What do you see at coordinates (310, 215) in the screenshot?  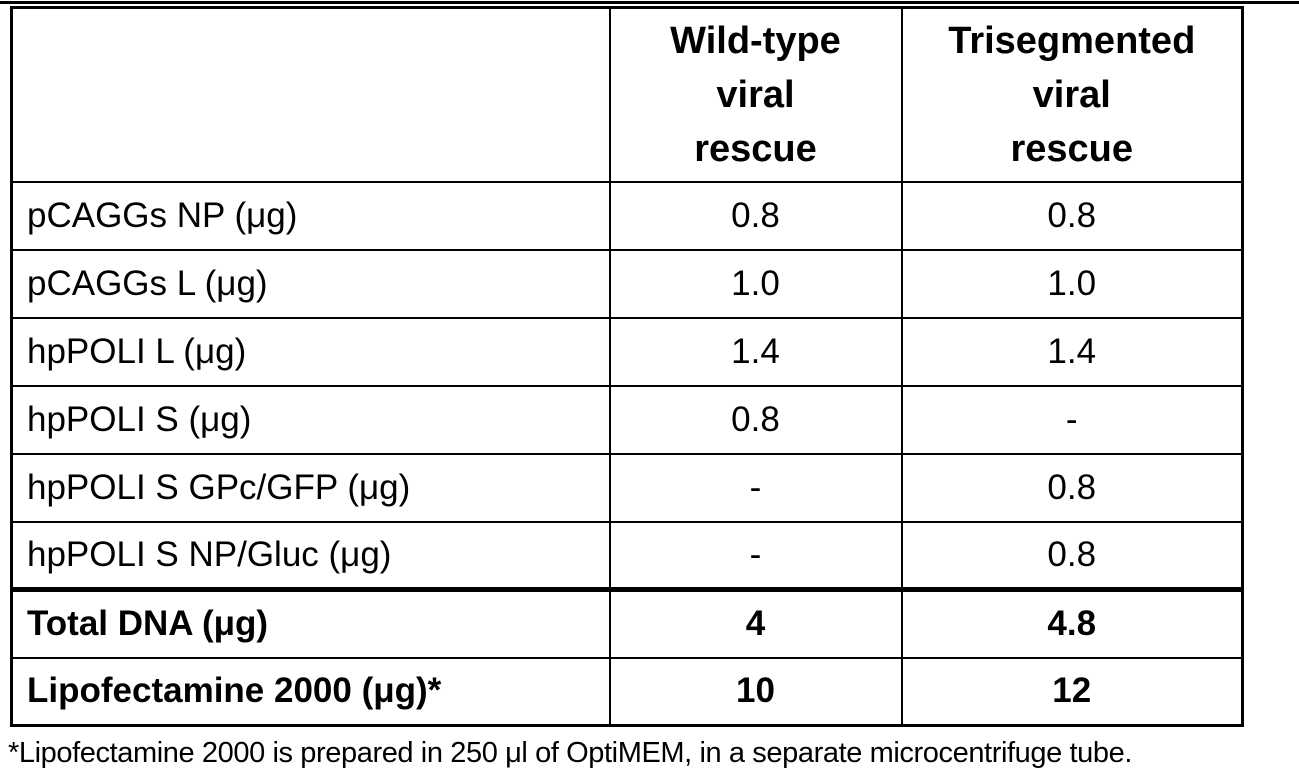 I see `row-label: pCAGGs NP (μg)` at bounding box center [310, 215].